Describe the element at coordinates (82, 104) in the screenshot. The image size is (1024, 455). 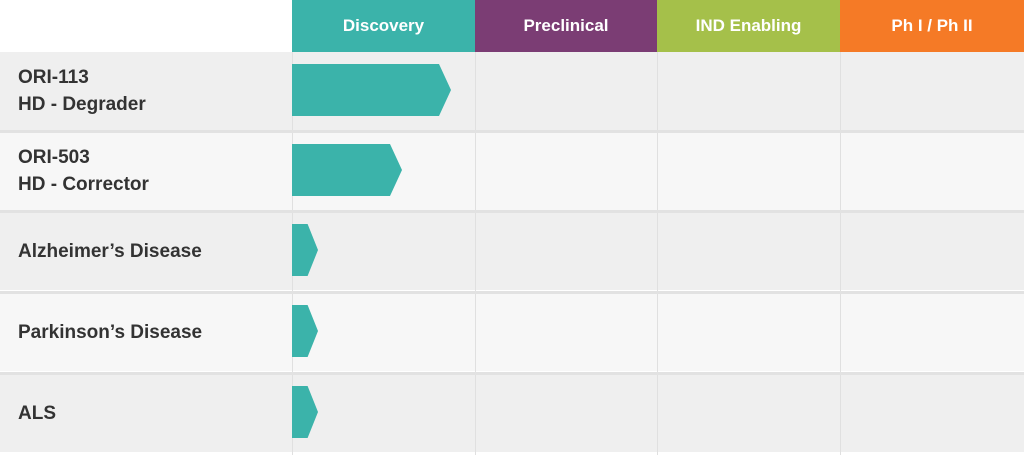
I see `program-indication: HD - Degrader` at that location.